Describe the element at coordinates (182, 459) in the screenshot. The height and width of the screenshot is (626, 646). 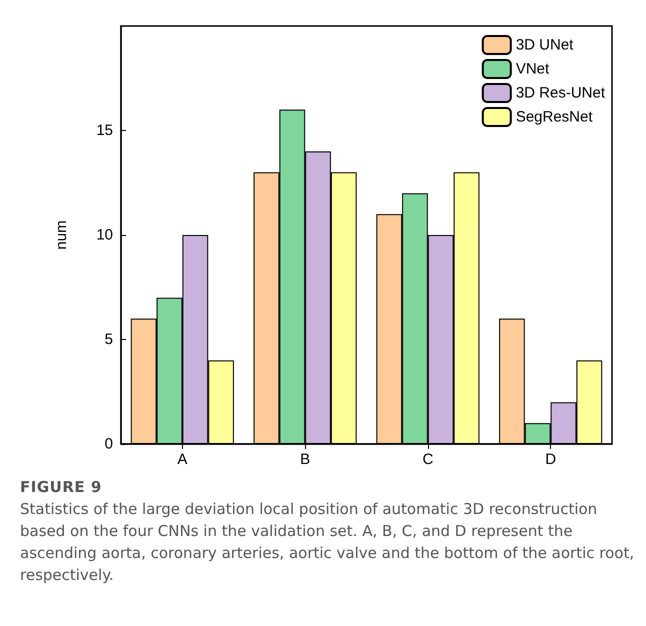
I see `x-tick-label: A` at that location.